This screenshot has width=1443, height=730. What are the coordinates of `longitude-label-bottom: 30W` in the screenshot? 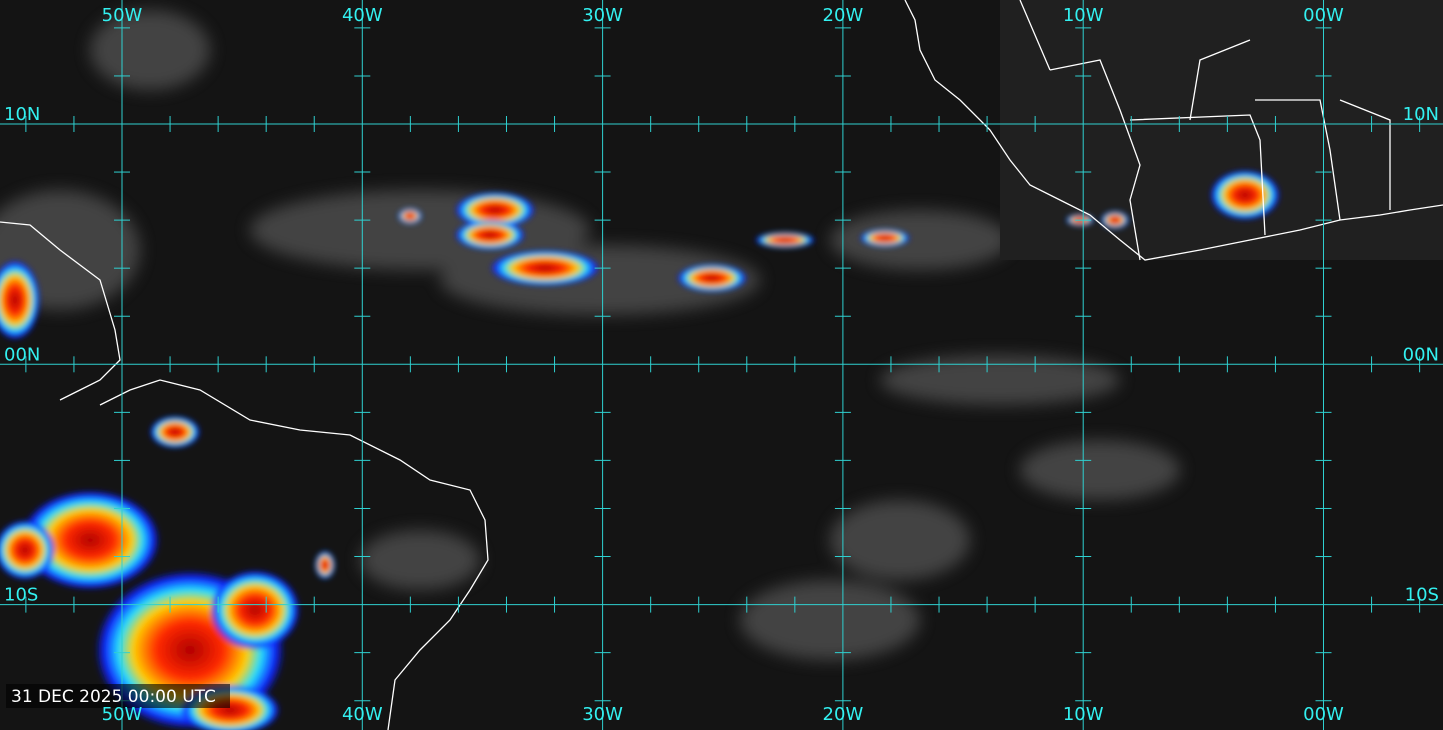 It's located at (602, 714).